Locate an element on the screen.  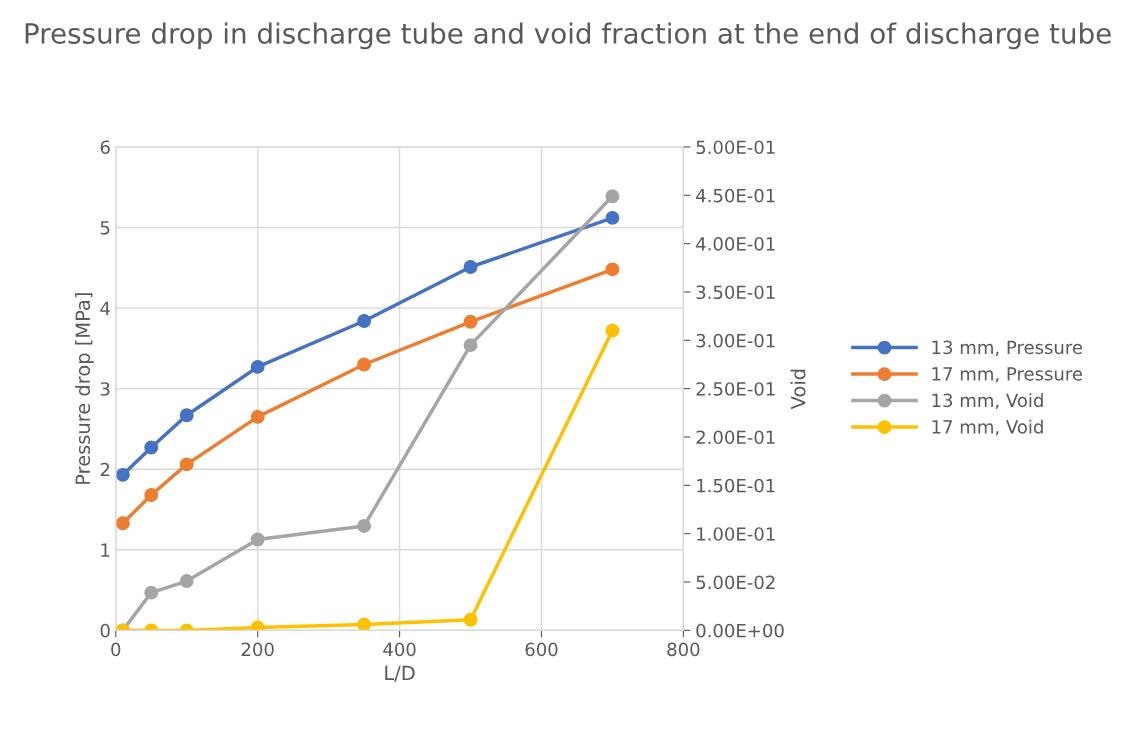
x-tick-label: 0 is located at coordinates (116, 649).